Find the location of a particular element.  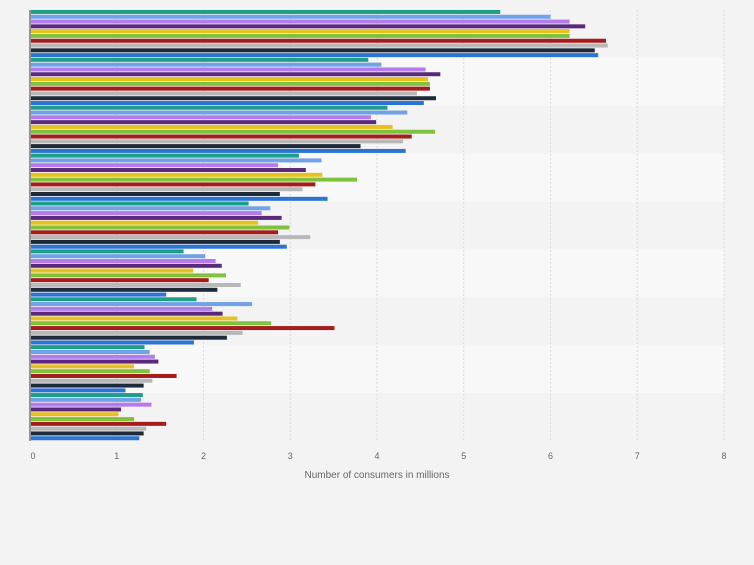

x-axis-label: Number of consumers in millions is located at coordinates (376, 475).